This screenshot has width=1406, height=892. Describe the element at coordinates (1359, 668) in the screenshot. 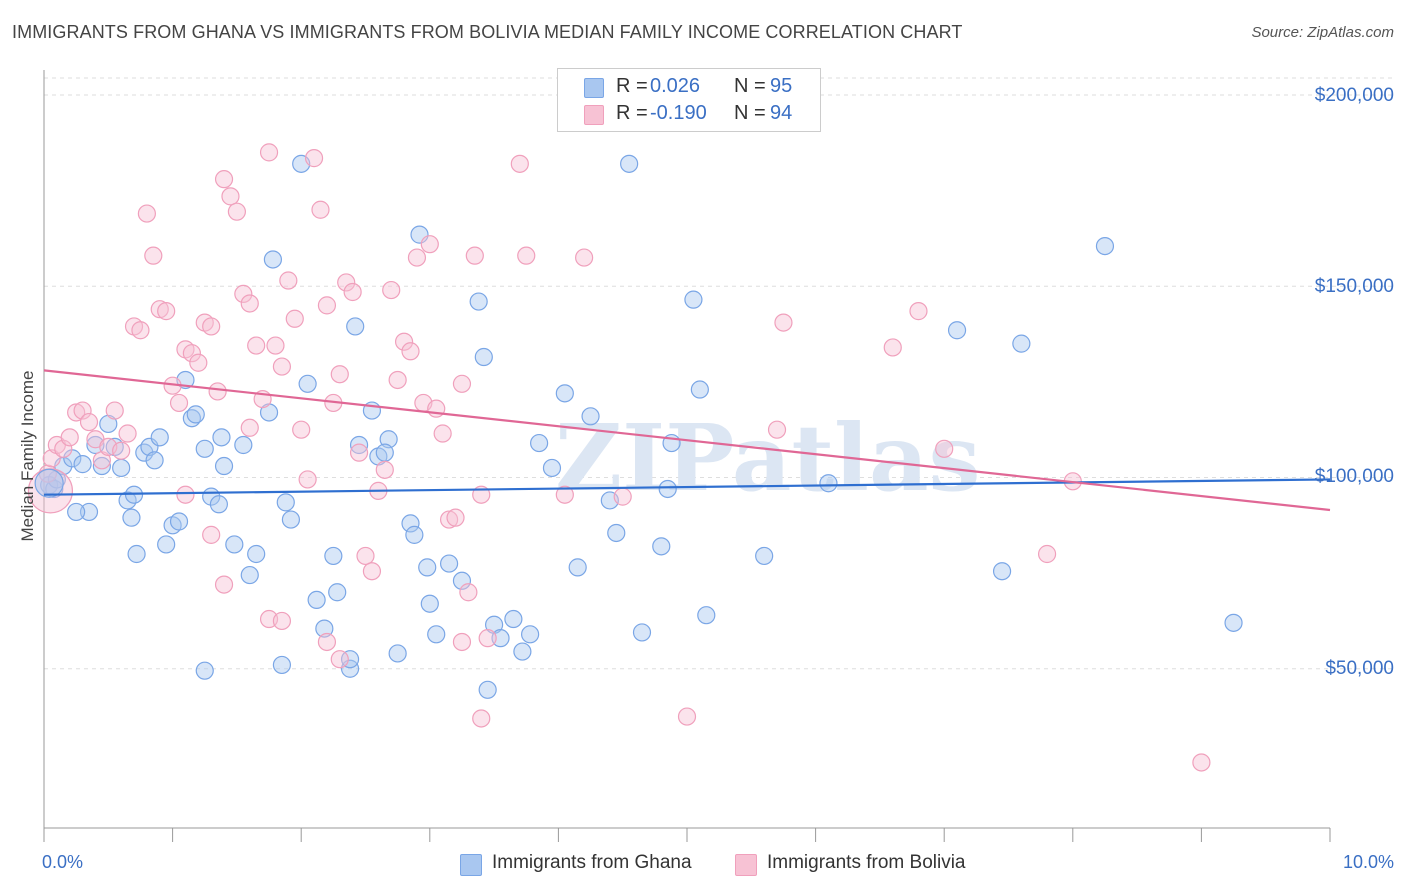

I see `y-tick-label-50000: $50,000` at that location.